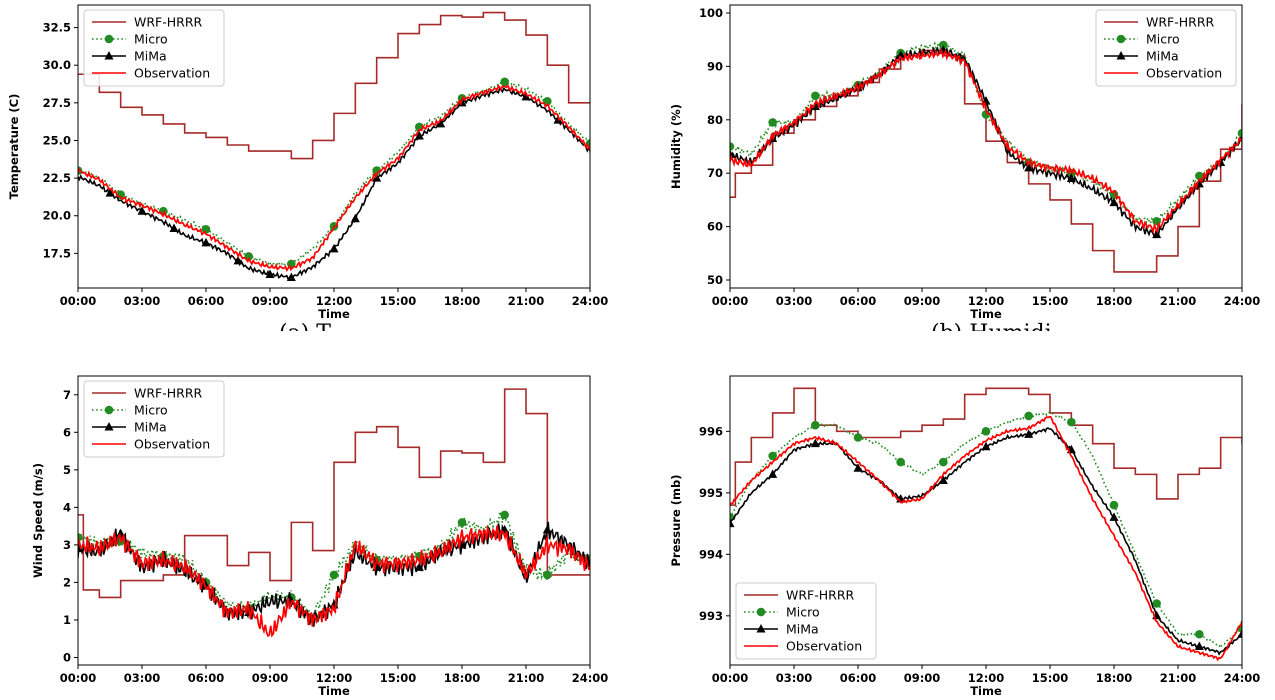 Image resolution: width=1275 pixels, height=700 pixels. What do you see at coordinates (57, 140) in the screenshot?
I see `y-tick-label: 25.0` at bounding box center [57, 140].